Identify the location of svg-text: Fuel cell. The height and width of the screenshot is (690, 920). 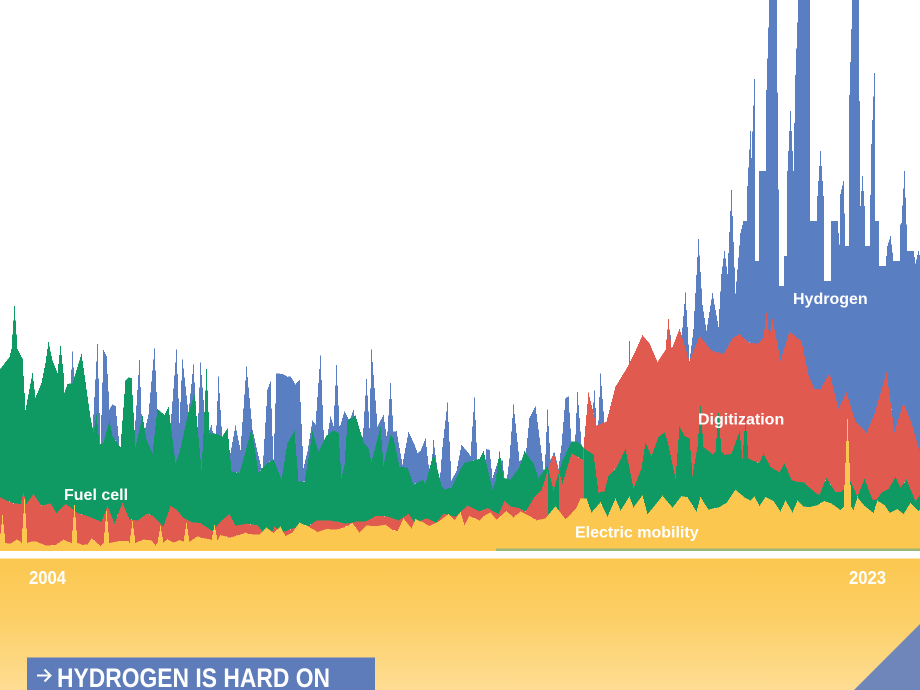
(96, 495).